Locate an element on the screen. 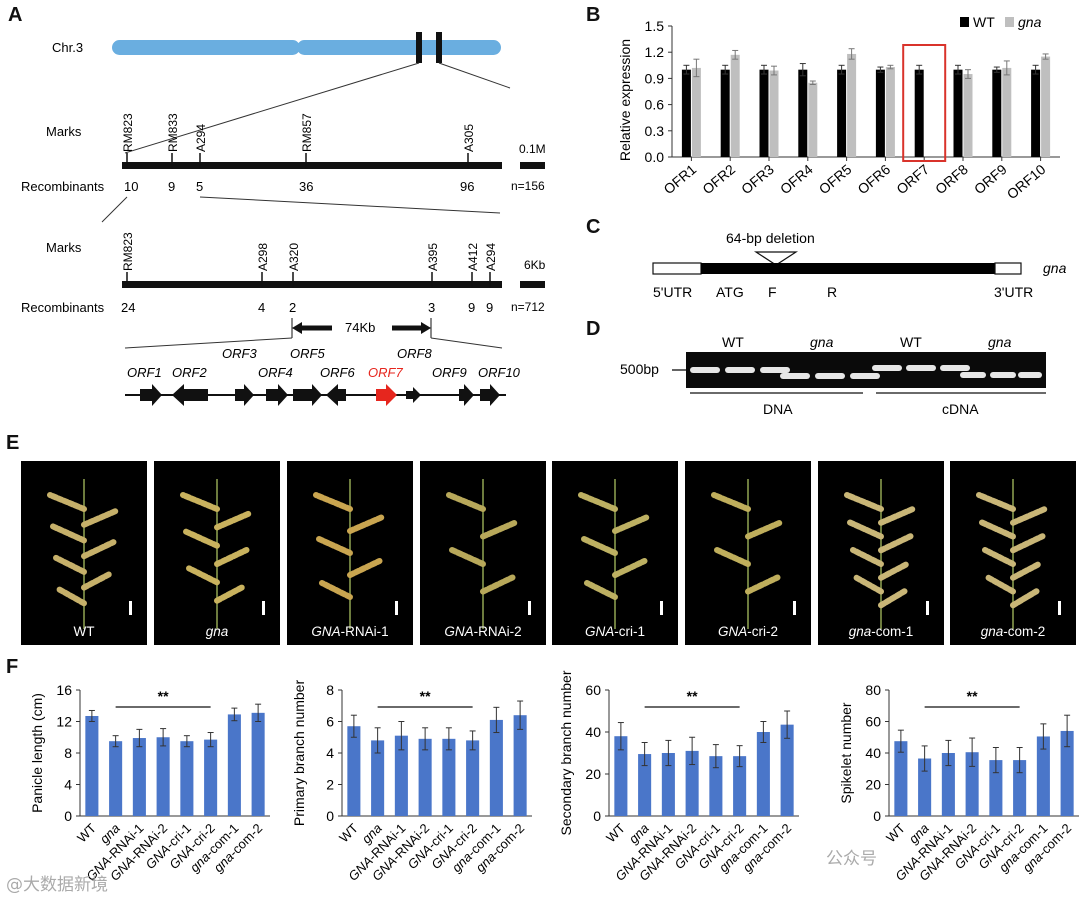 This screenshot has width=1080, height=901. y-tick-label: 16 is located at coordinates (64, 690).